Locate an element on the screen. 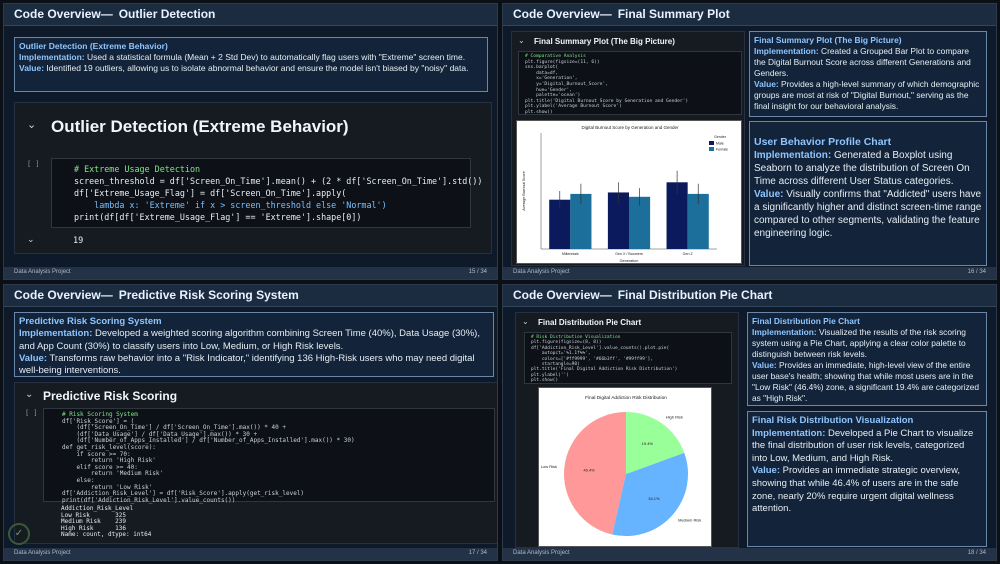 The image size is (1000, 564). legend-title: Gender is located at coordinates (720, 137).